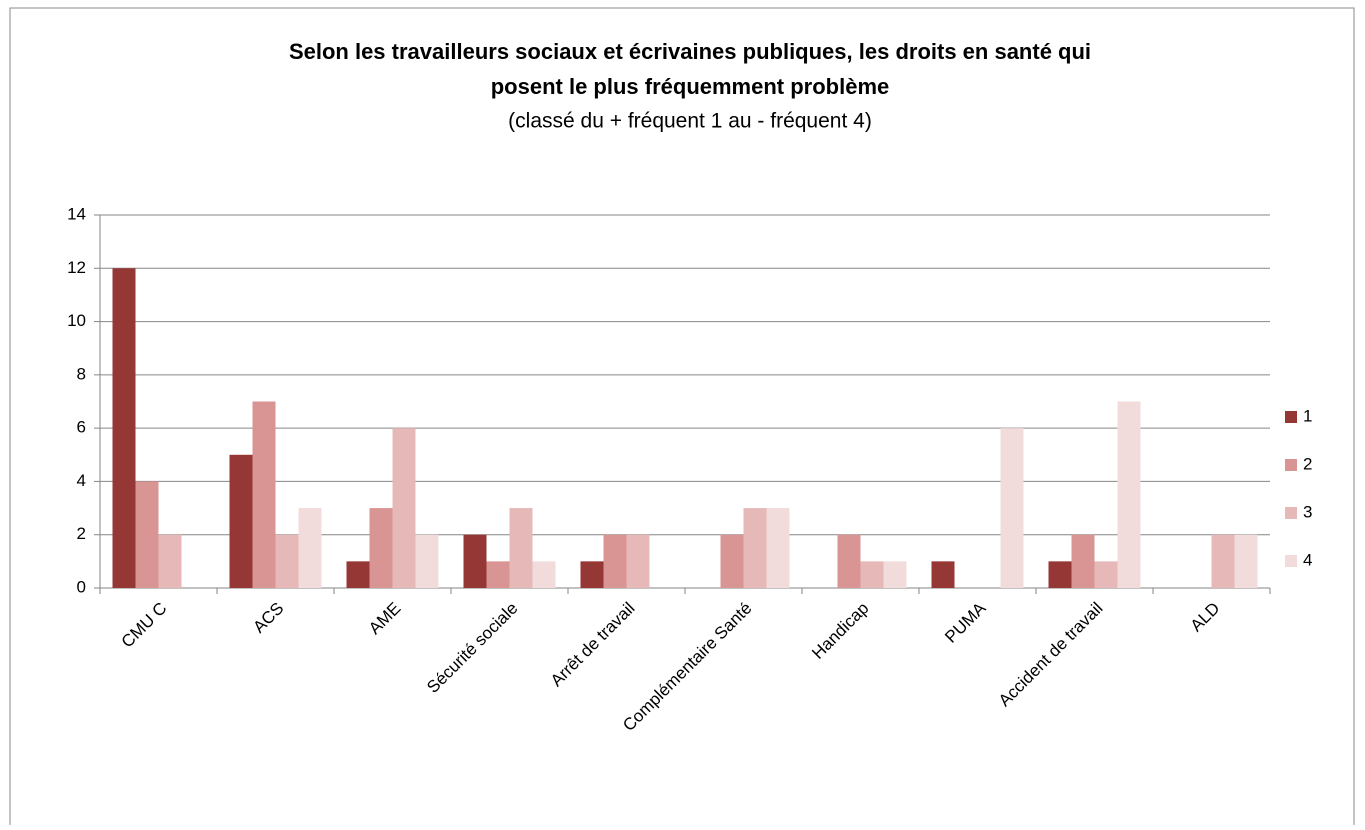  I want to click on legend-label: 3, so click(1307, 511).